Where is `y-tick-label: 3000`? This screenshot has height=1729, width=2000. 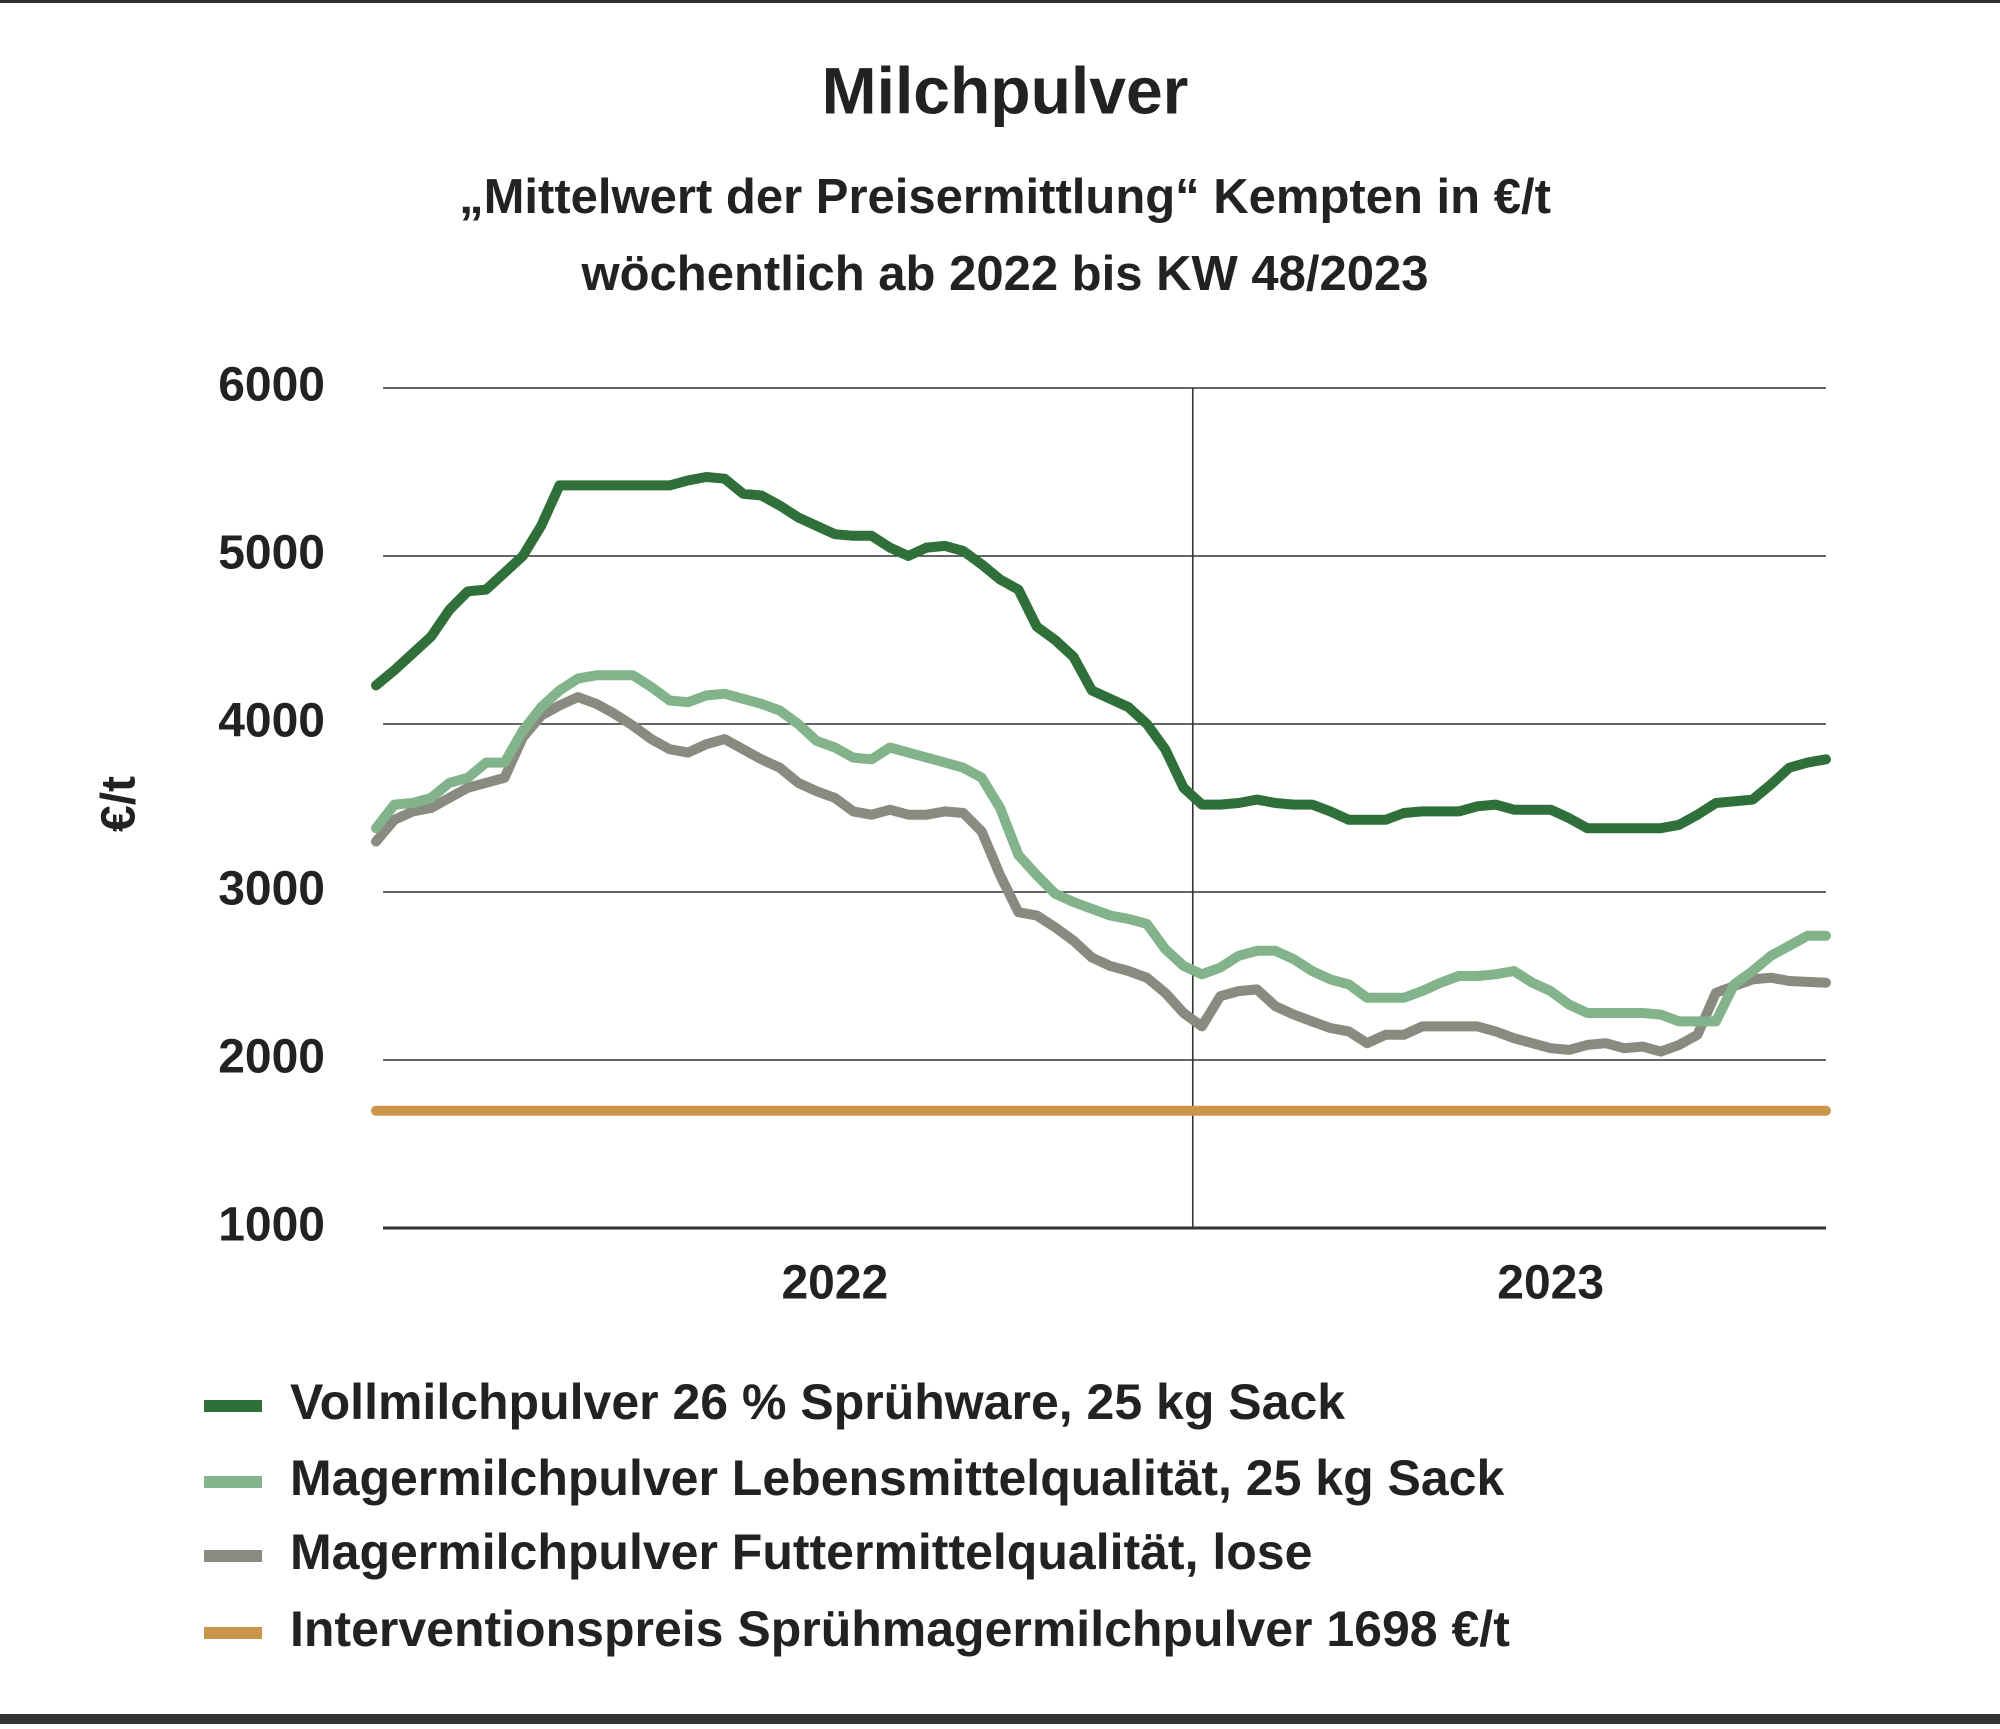
y-tick-label: 3000 is located at coordinates (271, 889).